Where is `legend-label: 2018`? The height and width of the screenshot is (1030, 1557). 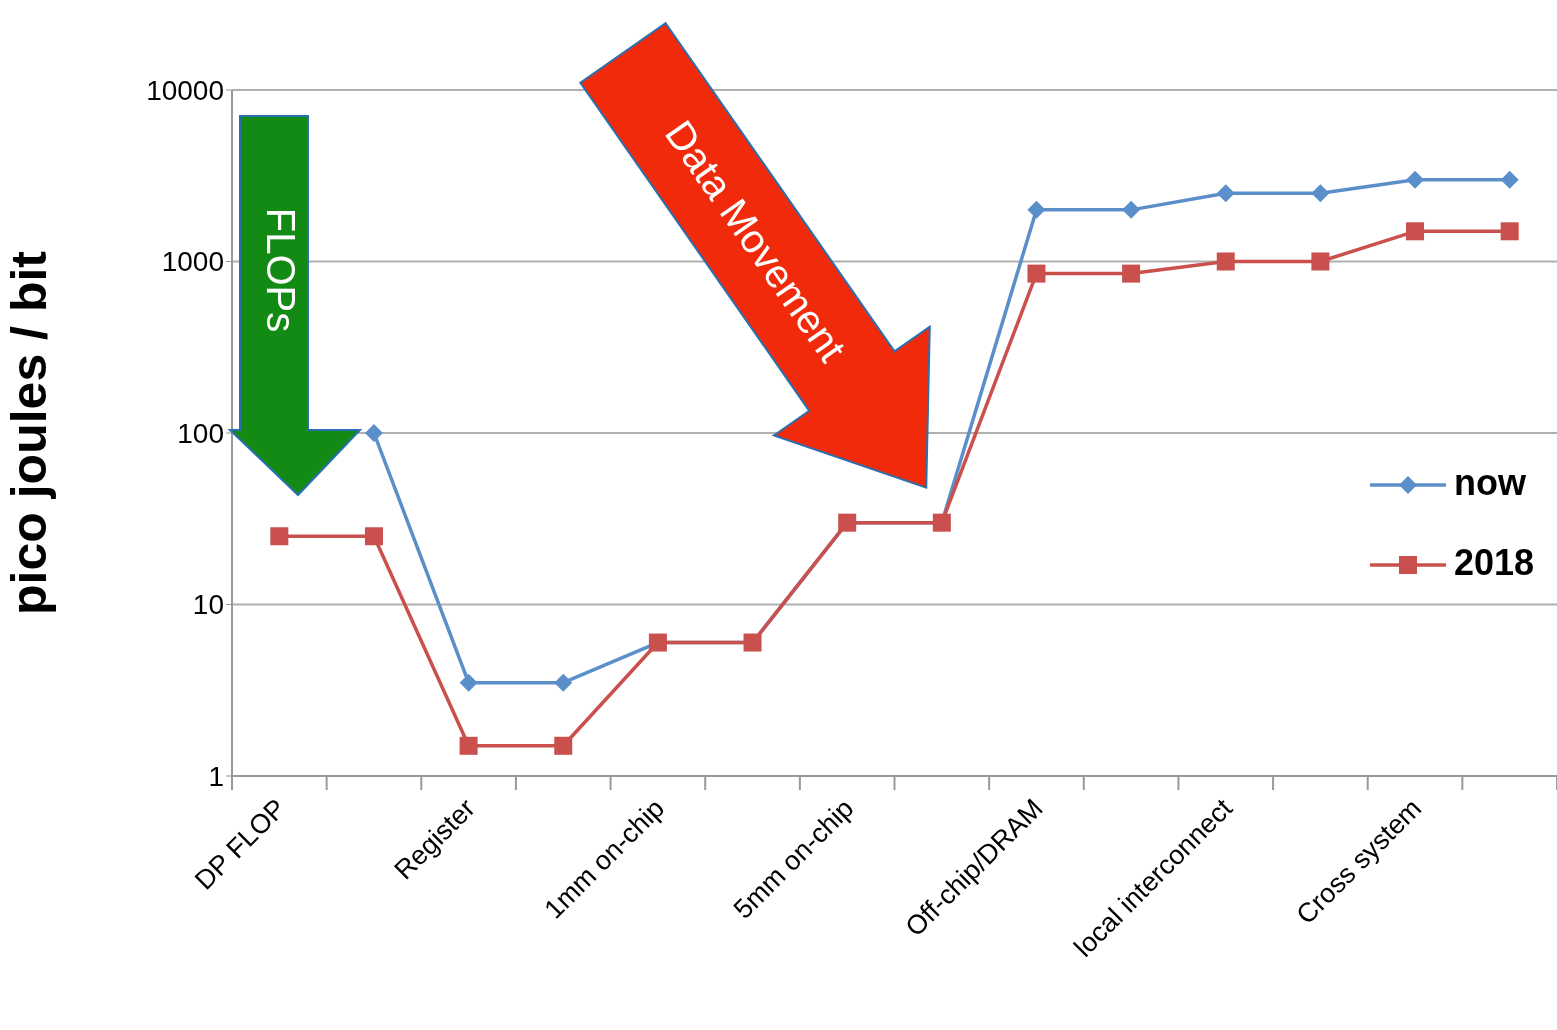 legend-label: 2018 is located at coordinates (1494, 562).